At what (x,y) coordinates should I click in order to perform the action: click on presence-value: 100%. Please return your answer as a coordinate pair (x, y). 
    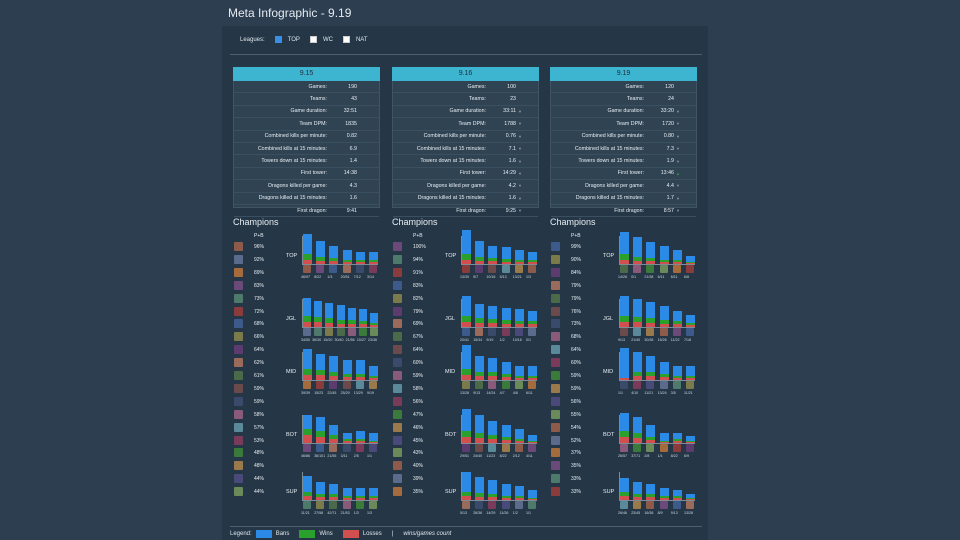
    Looking at the image, I should click on (419, 247).